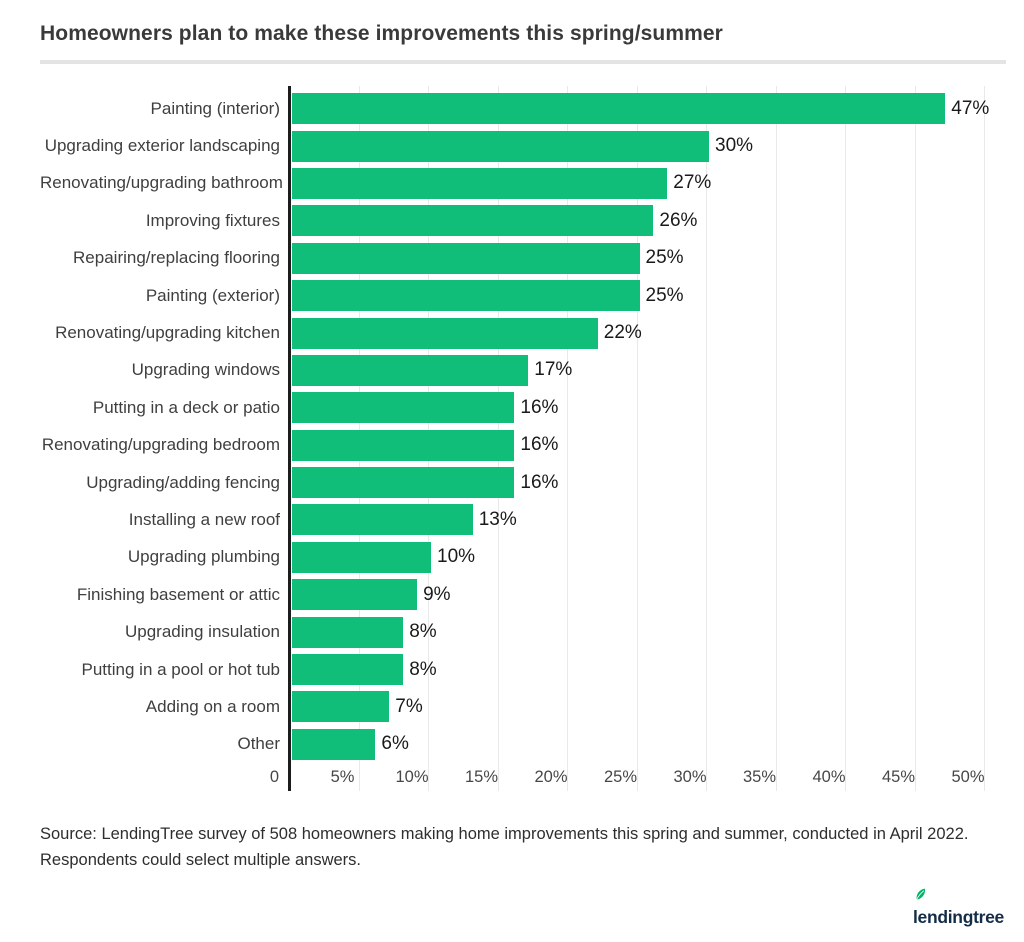  I want to click on category-label: Painting (exterior), so click(212, 295).